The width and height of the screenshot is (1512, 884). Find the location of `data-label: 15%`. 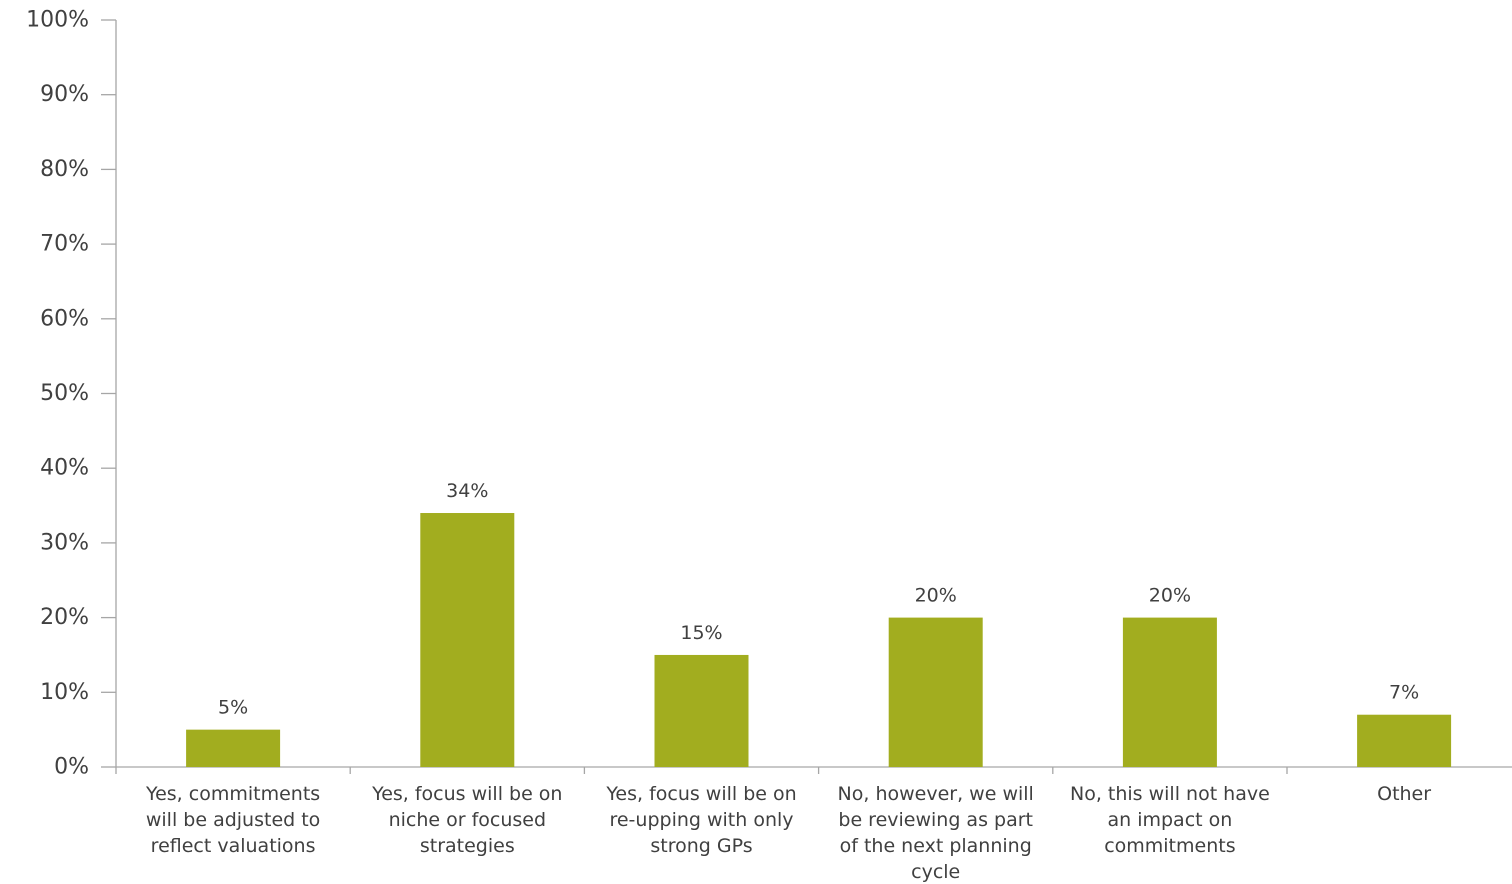

data-label: 15% is located at coordinates (701, 633).